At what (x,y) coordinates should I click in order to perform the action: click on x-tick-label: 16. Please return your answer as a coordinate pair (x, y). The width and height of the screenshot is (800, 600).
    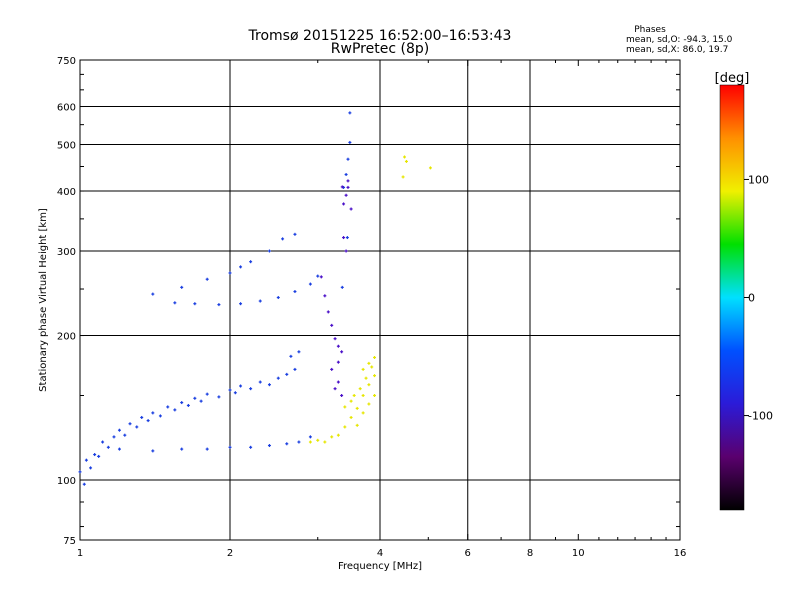
    Looking at the image, I should click on (680, 553).